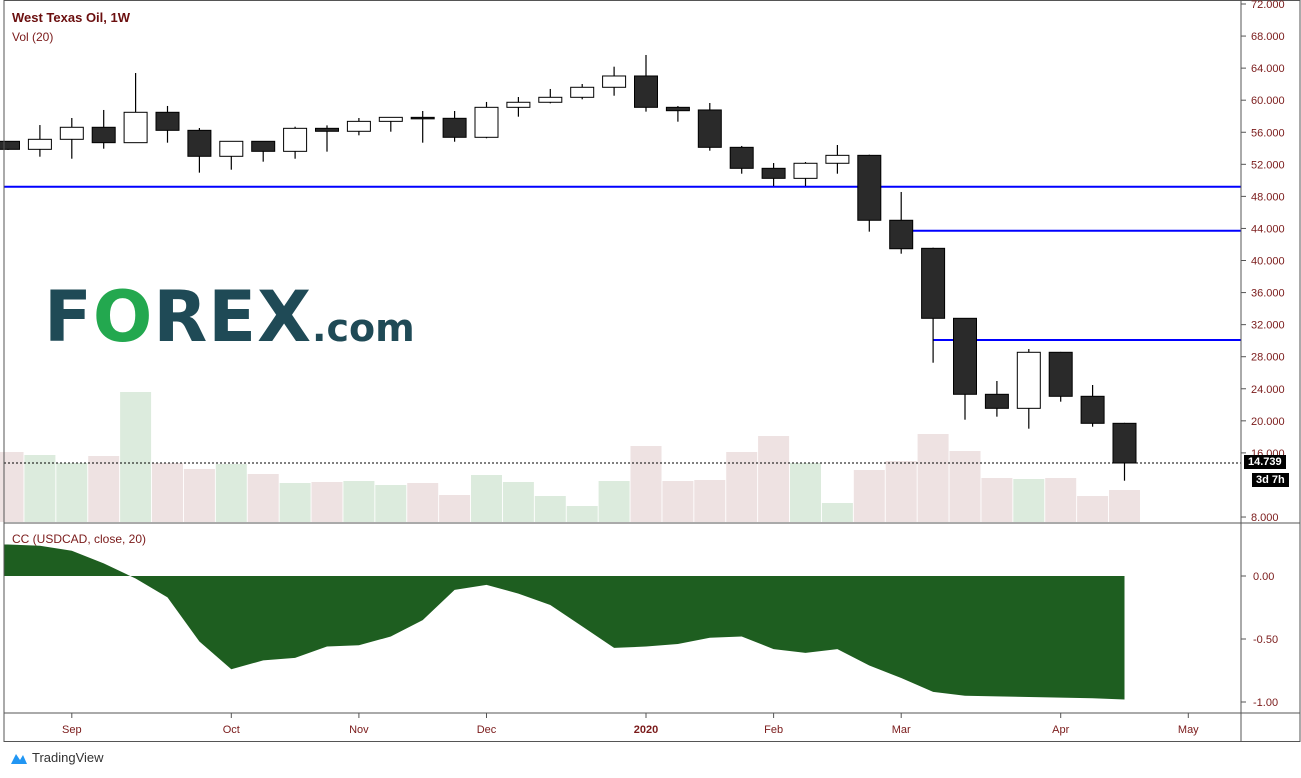  I want to click on price-tick-label: 60.000, so click(1268, 101).